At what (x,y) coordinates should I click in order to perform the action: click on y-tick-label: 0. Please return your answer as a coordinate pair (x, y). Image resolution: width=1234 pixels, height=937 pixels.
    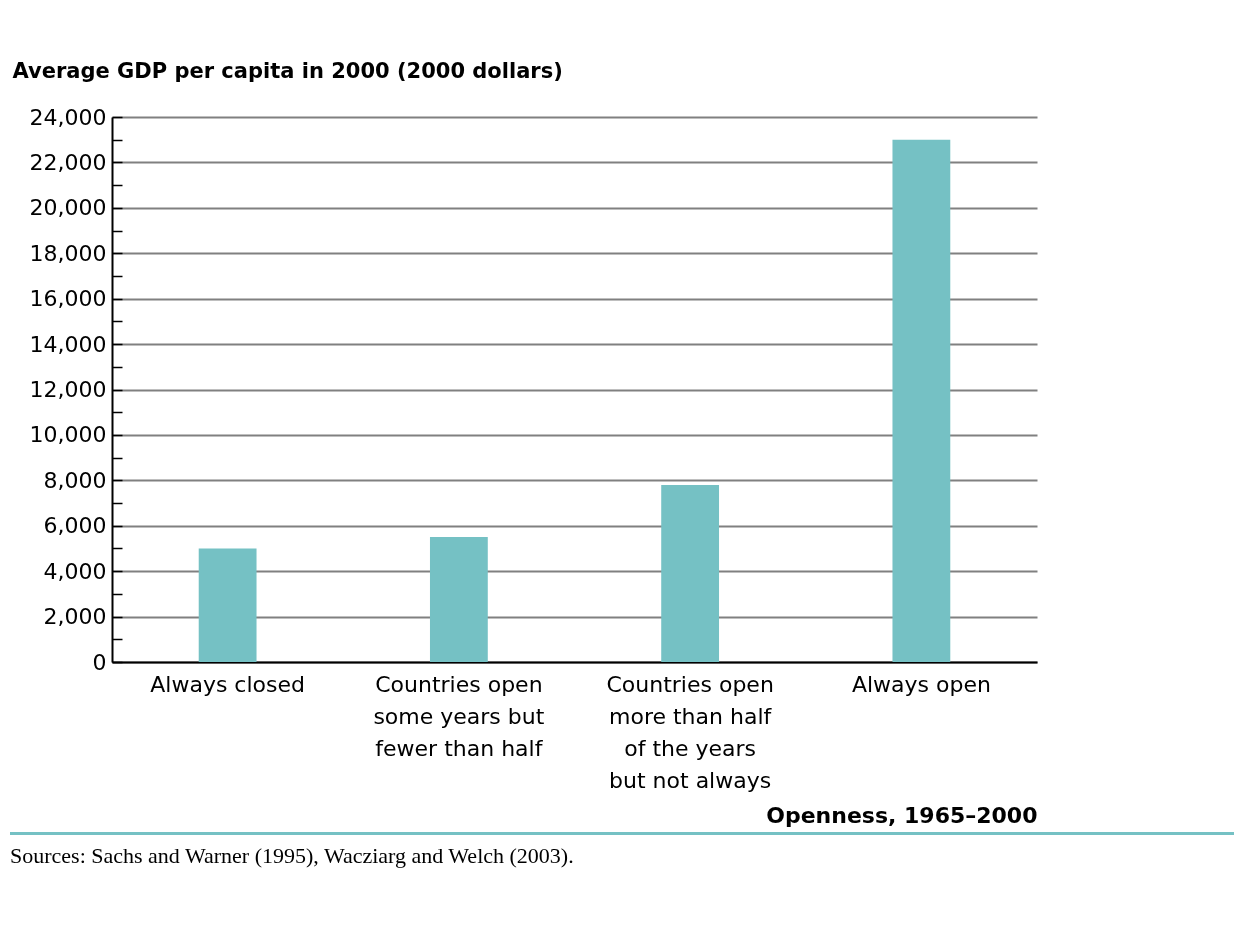
    Looking at the image, I should click on (99, 662).